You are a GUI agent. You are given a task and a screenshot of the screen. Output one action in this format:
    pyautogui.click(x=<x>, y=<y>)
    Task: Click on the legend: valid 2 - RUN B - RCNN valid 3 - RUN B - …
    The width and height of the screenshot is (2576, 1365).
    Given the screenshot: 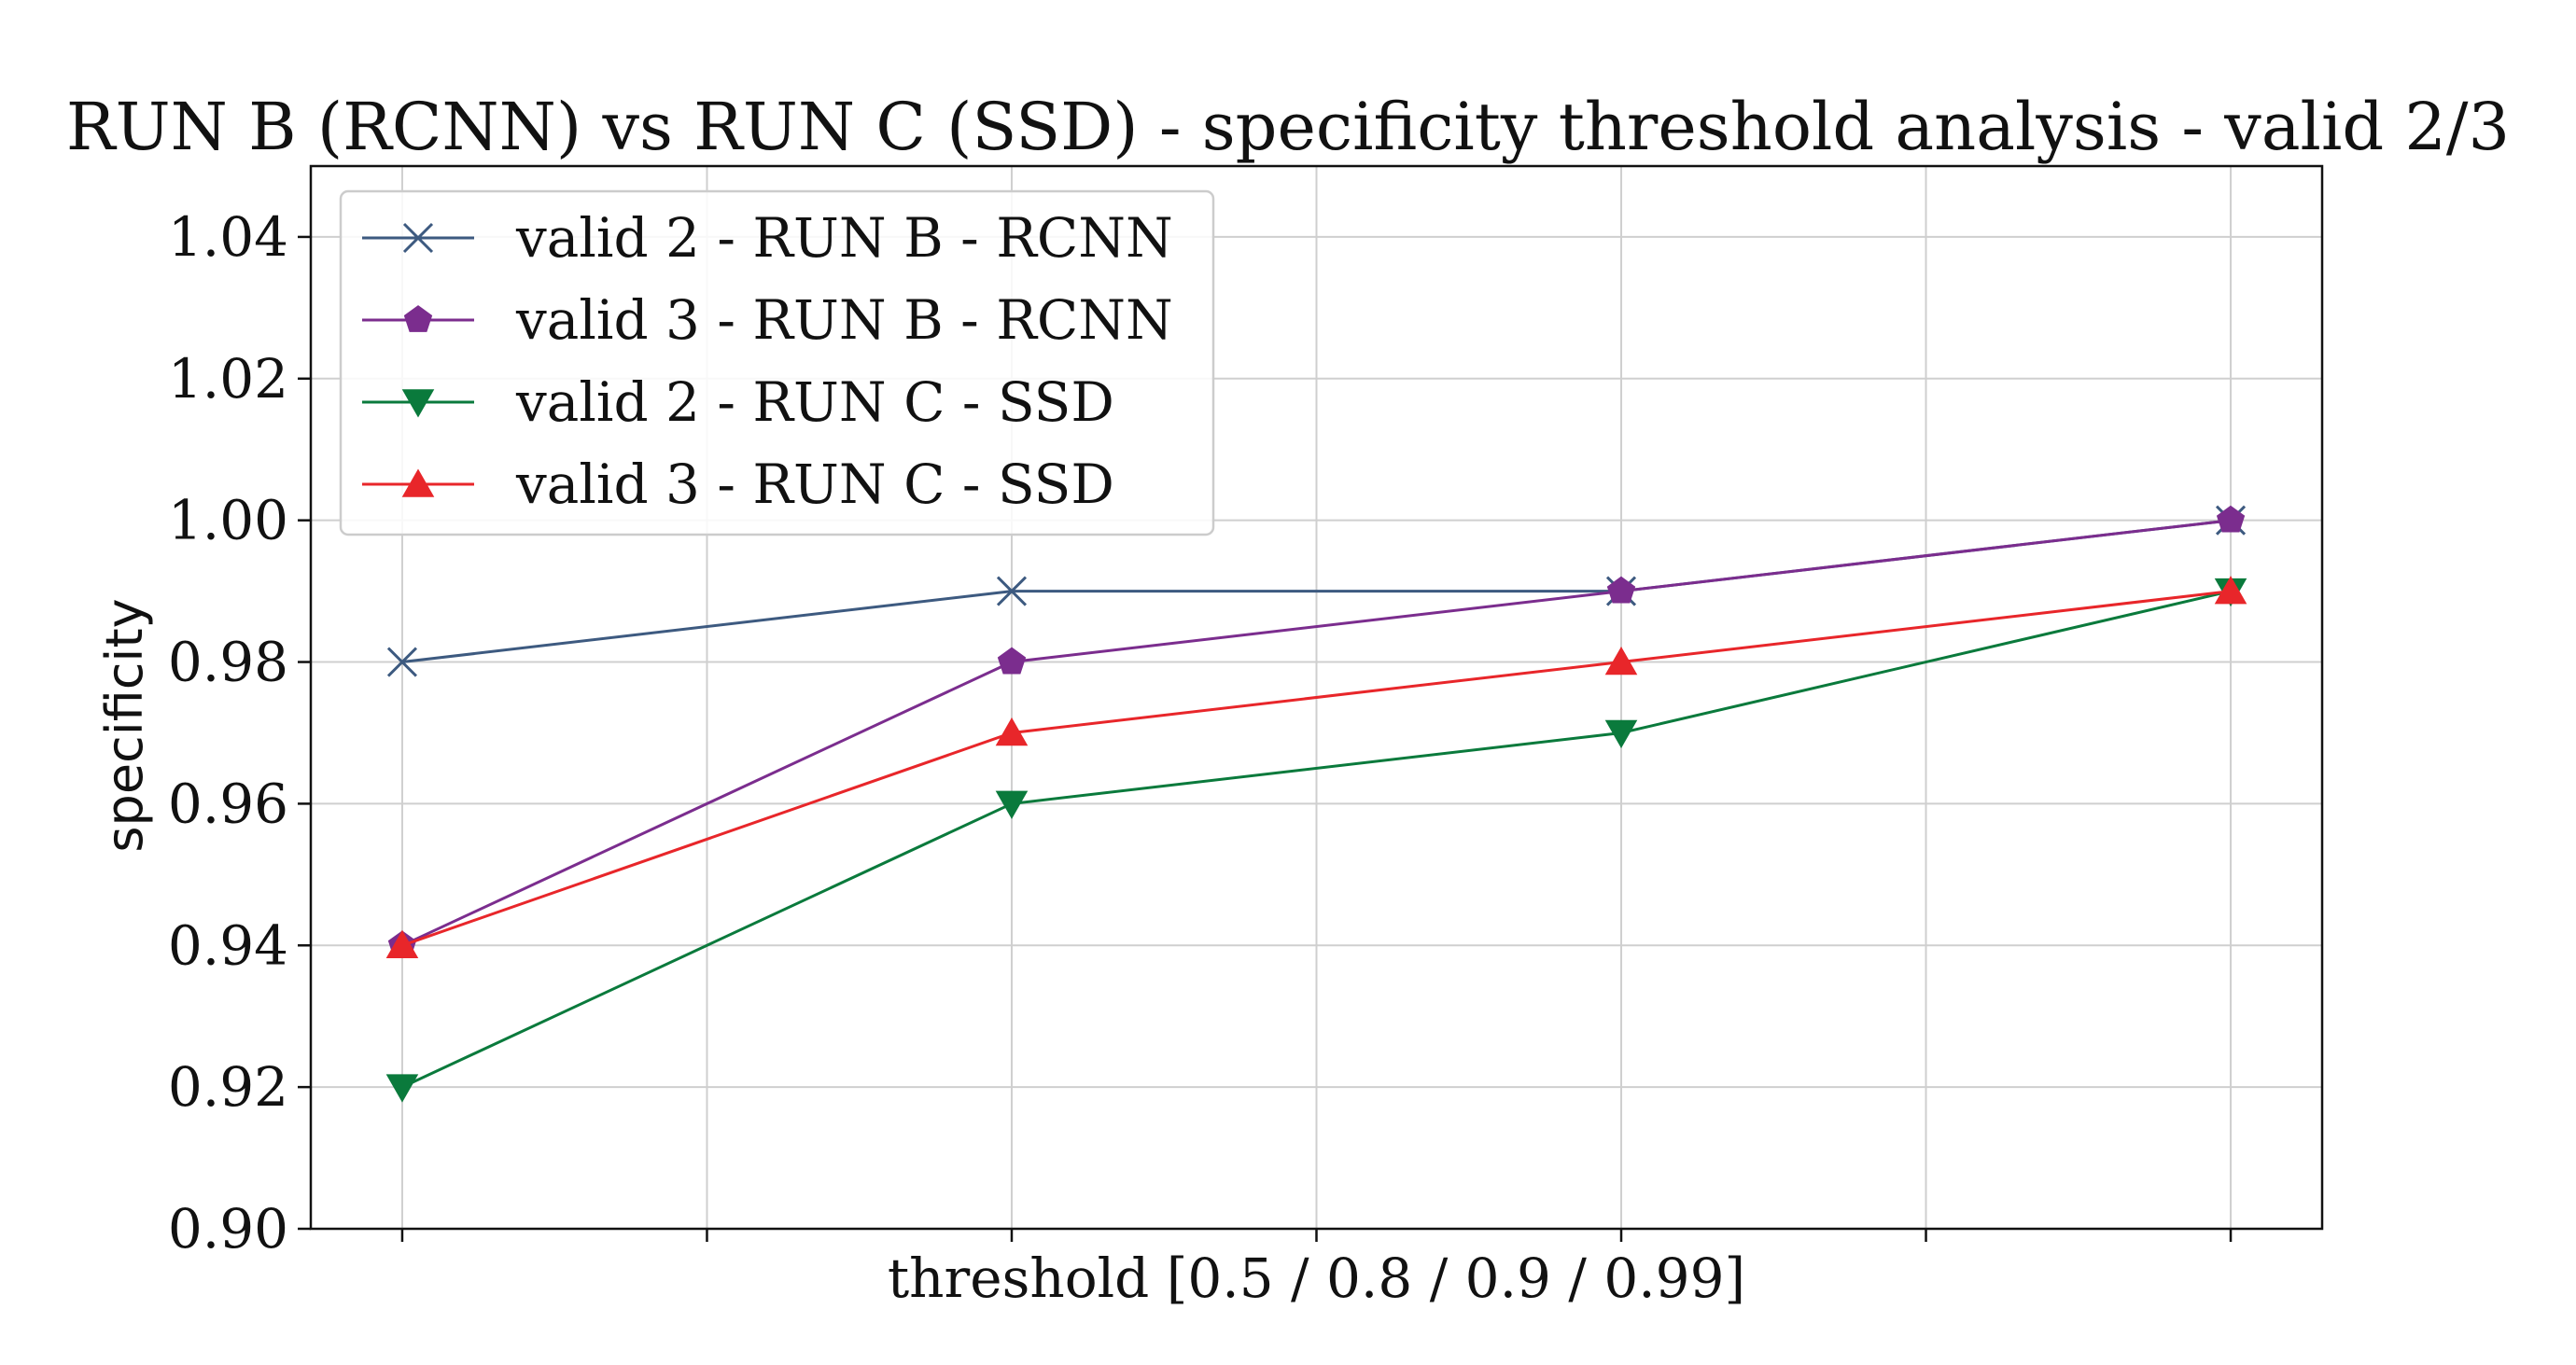 What is the action you would take?
    pyautogui.click(x=777, y=362)
    